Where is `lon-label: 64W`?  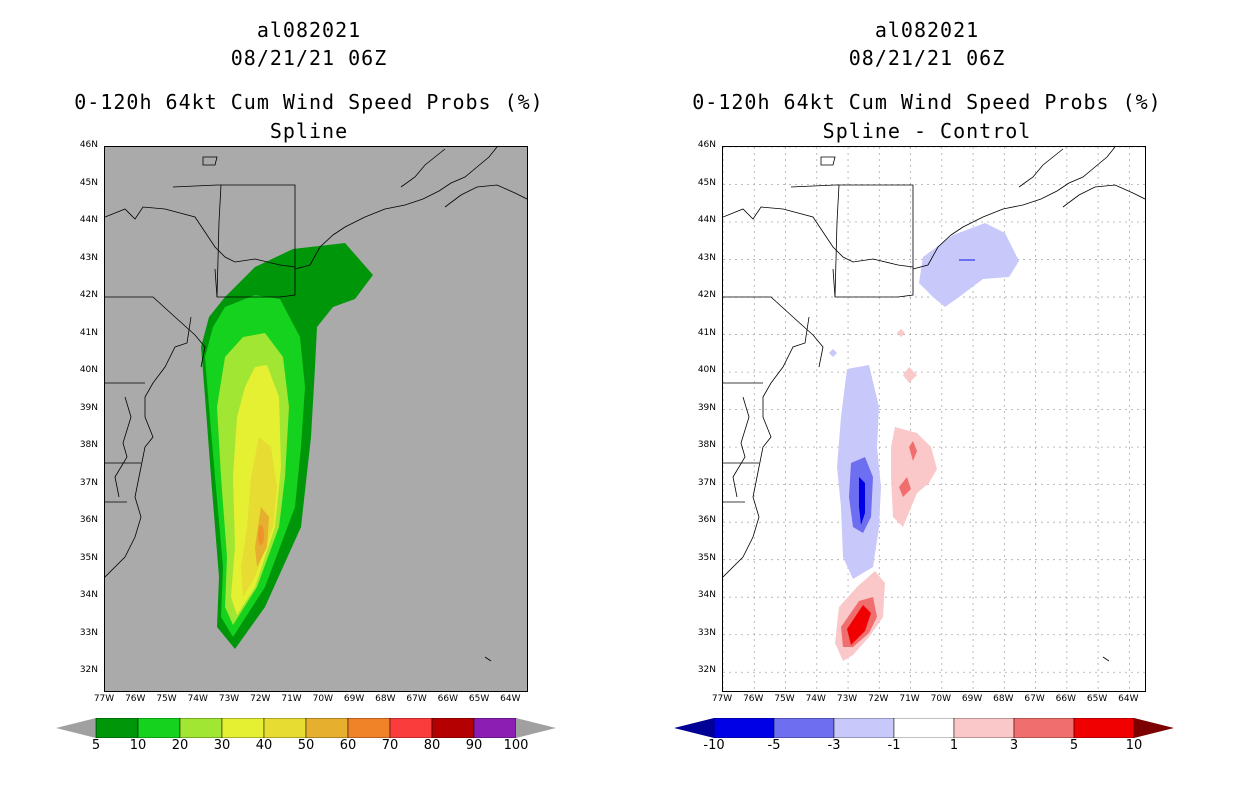 lon-label: 64W is located at coordinates (1128, 699).